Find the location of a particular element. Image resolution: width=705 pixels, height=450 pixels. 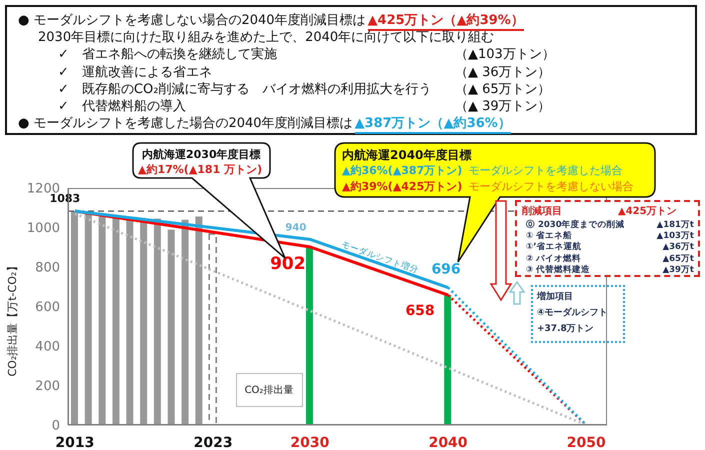

text: （▲ 39万トン） is located at coordinates (503, 106).